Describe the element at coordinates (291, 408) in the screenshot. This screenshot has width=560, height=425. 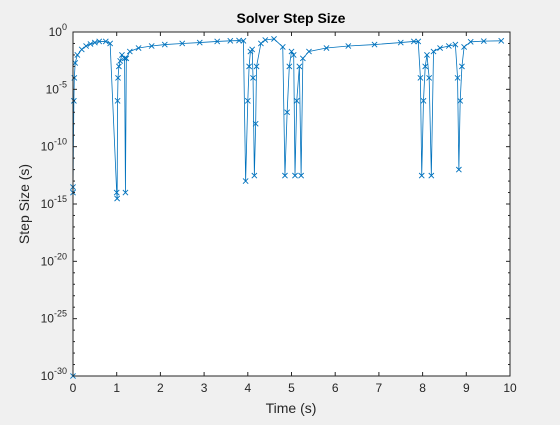
I see `x-axis-label: Time (s)` at that location.